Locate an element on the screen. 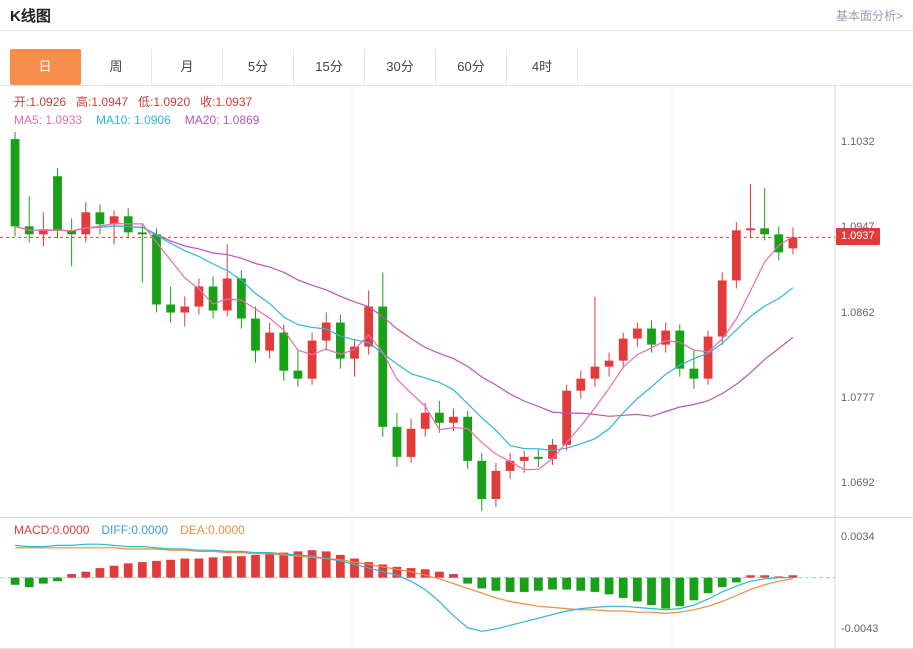  tab-月: 月 is located at coordinates (187, 67).